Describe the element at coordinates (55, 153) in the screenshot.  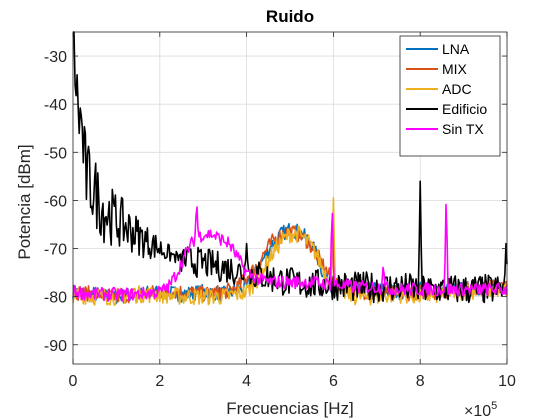
I see `y-tick-label: -50` at that location.